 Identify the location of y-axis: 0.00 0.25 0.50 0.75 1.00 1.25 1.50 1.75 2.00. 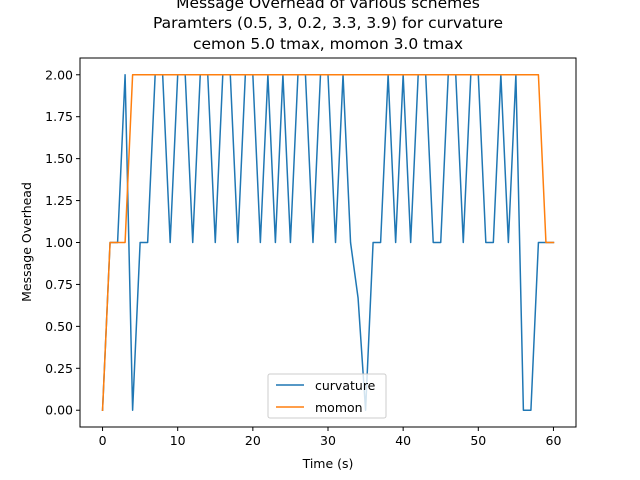
(62, 242).